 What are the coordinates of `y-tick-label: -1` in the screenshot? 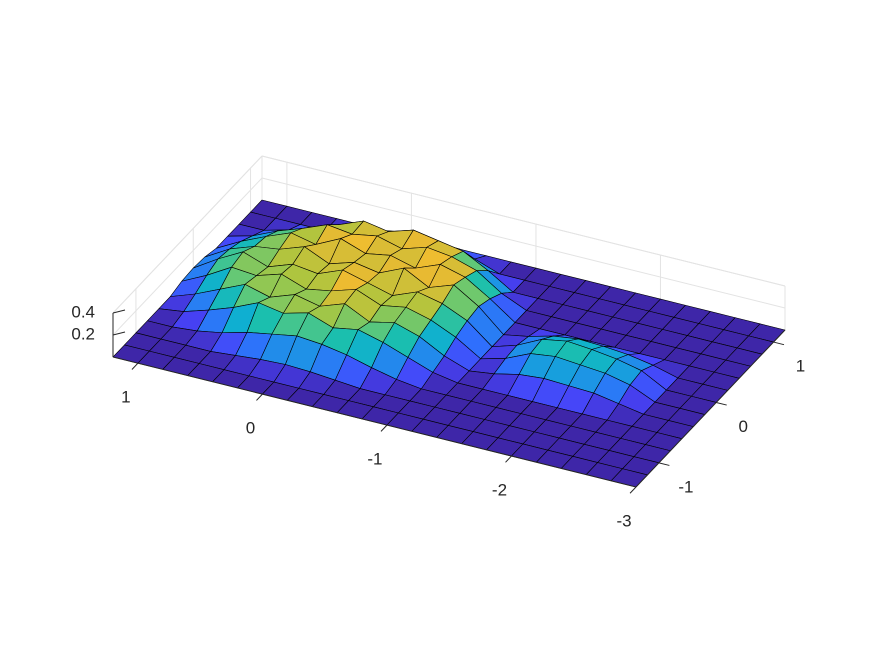 It's located at (685, 486).